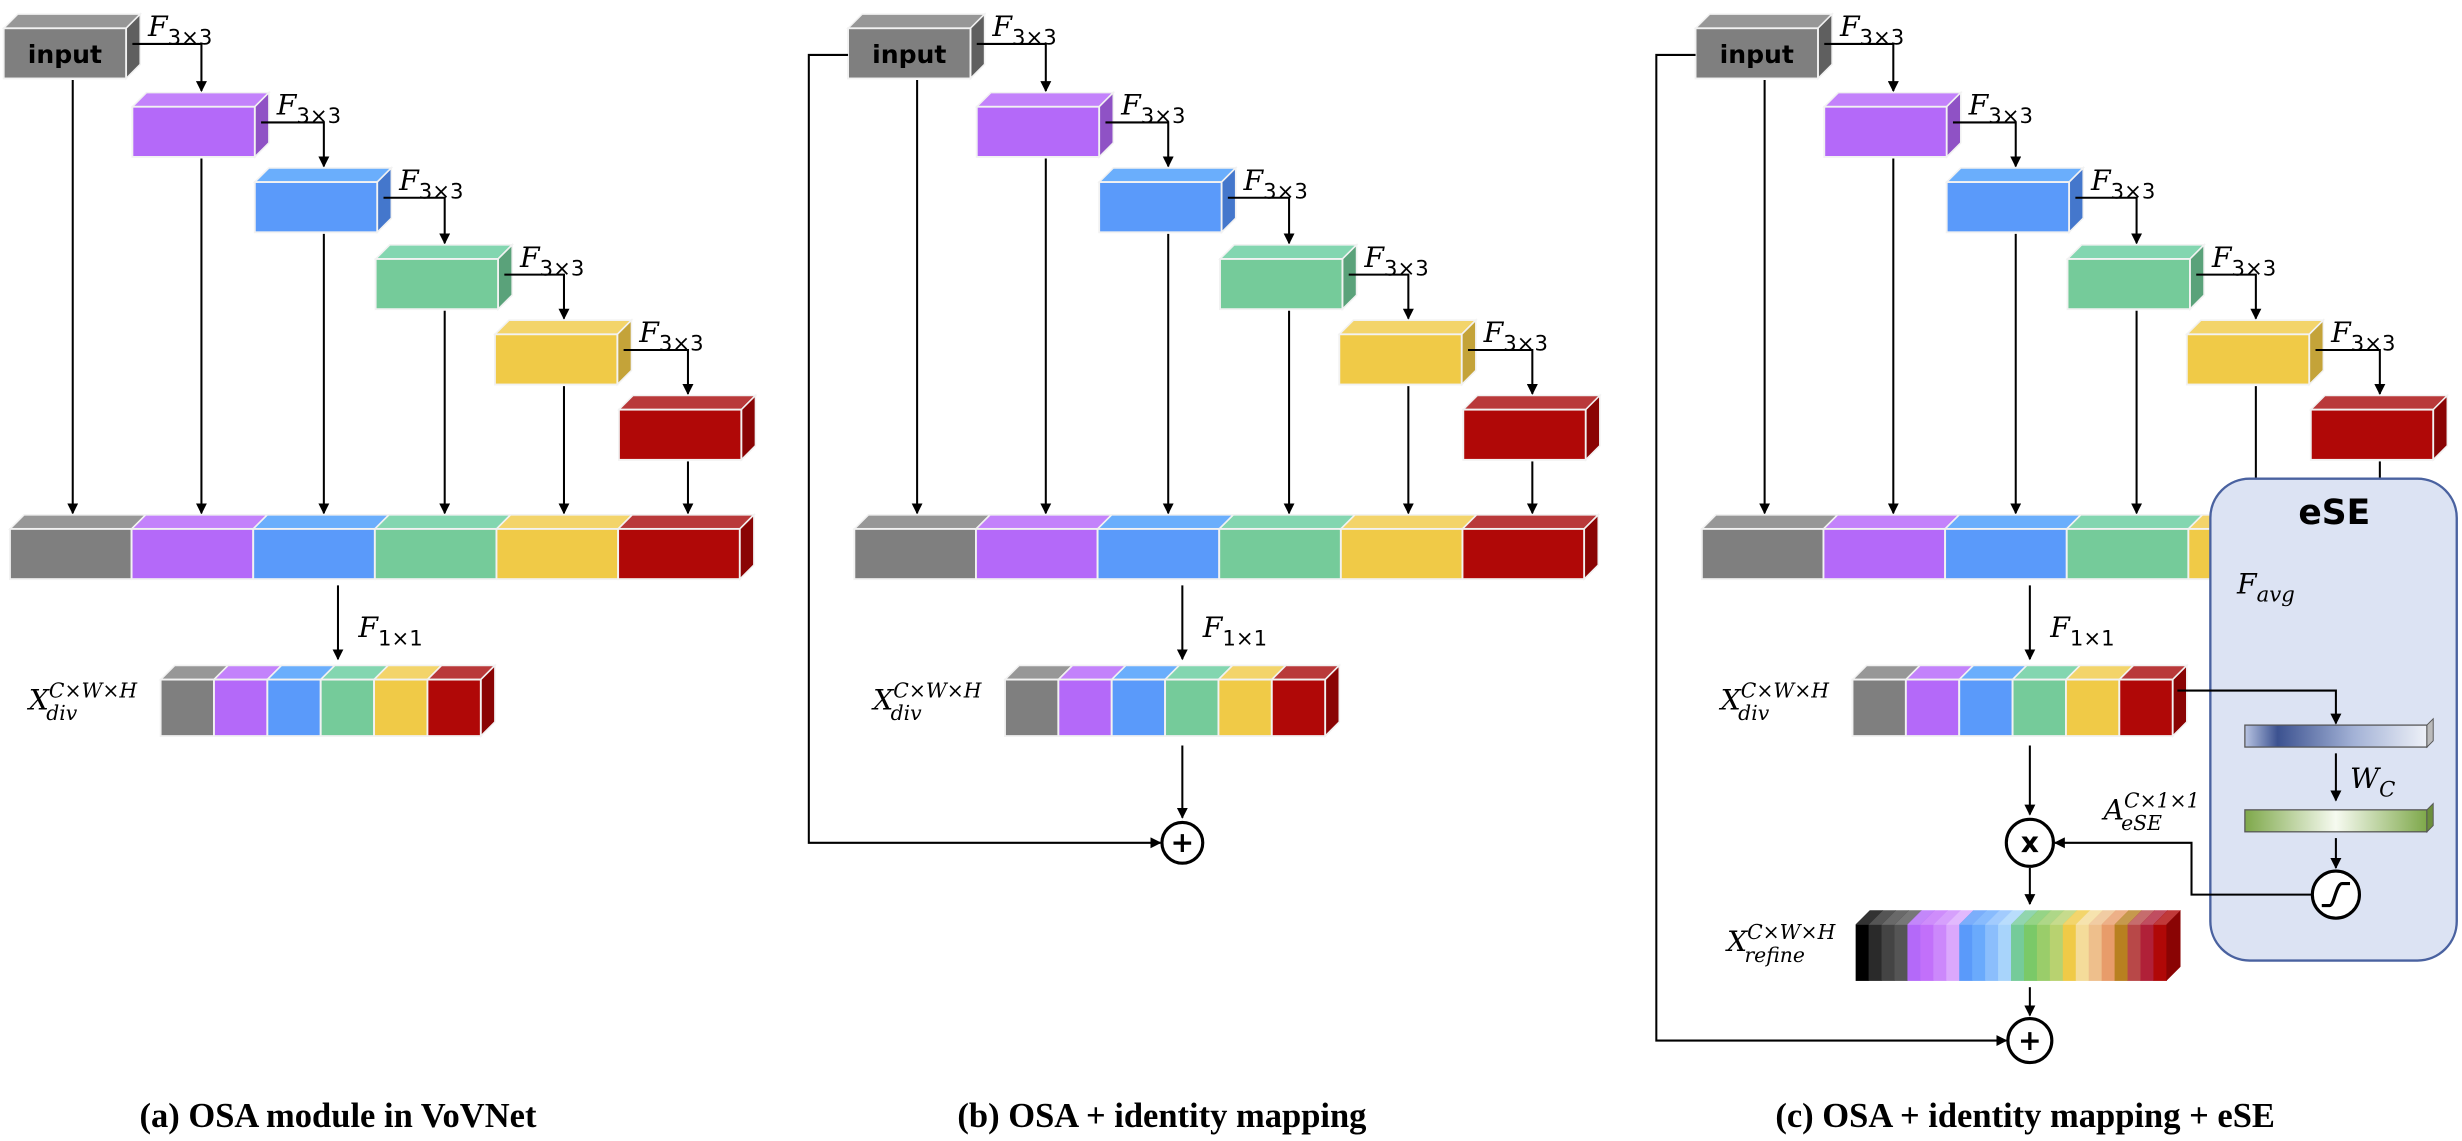  Describe the element at coordinates (1737, 941) in the screenshot. I see `label-base: X` at that location.